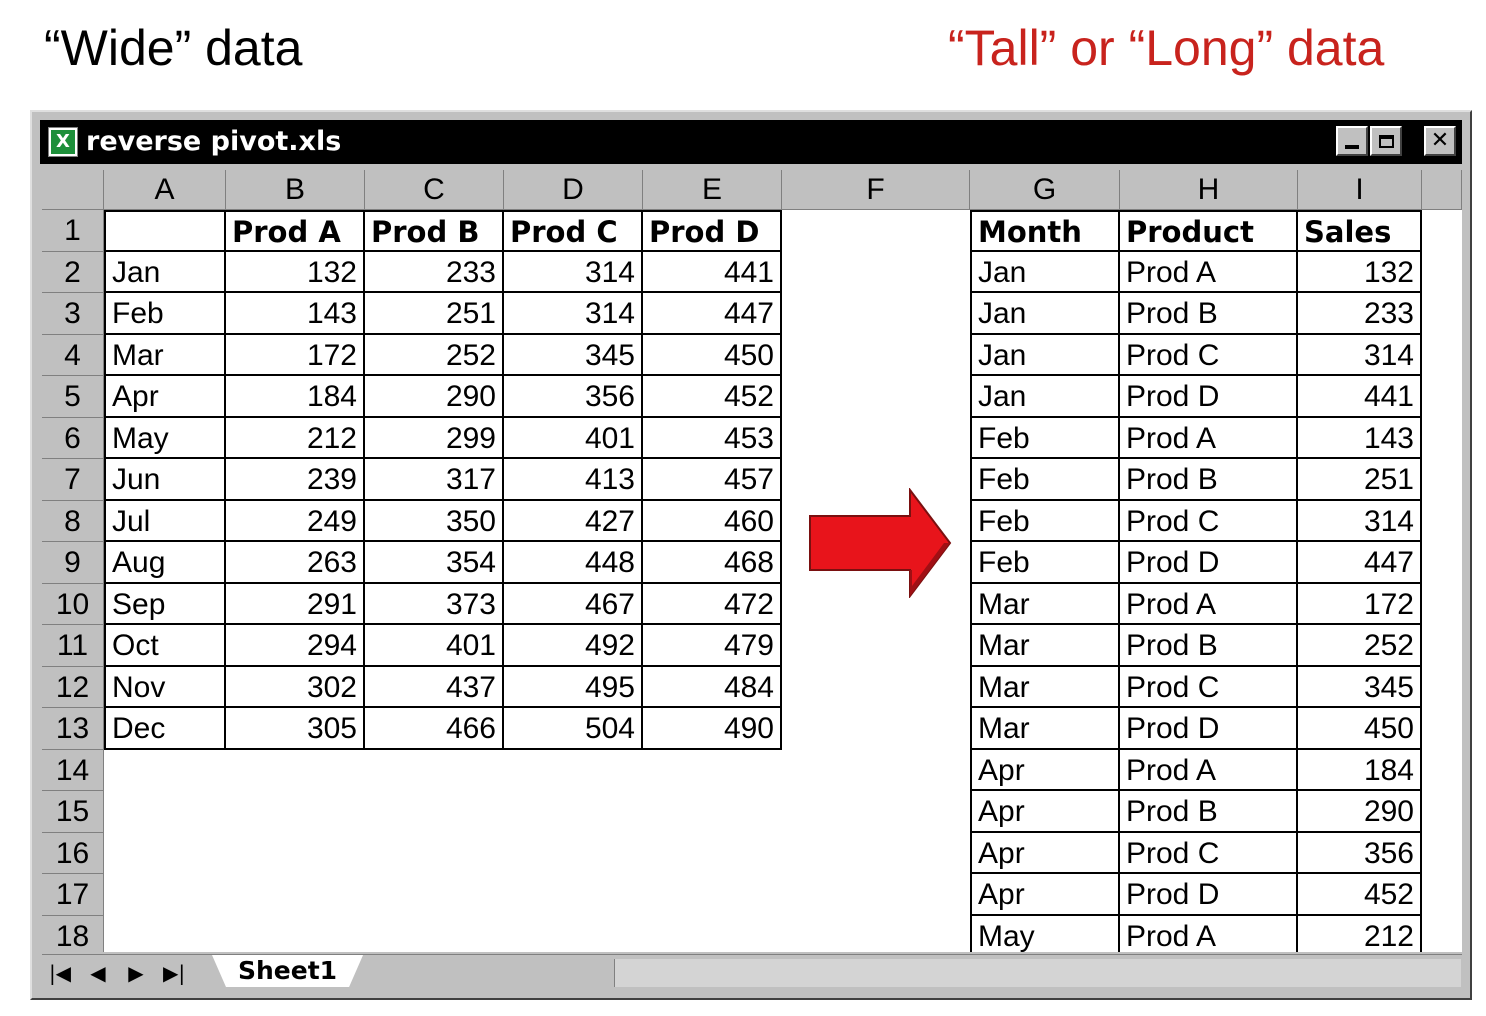 The image size is (1486, 1016). I want to click on wide-table-cell: 212, so click(295, 438).